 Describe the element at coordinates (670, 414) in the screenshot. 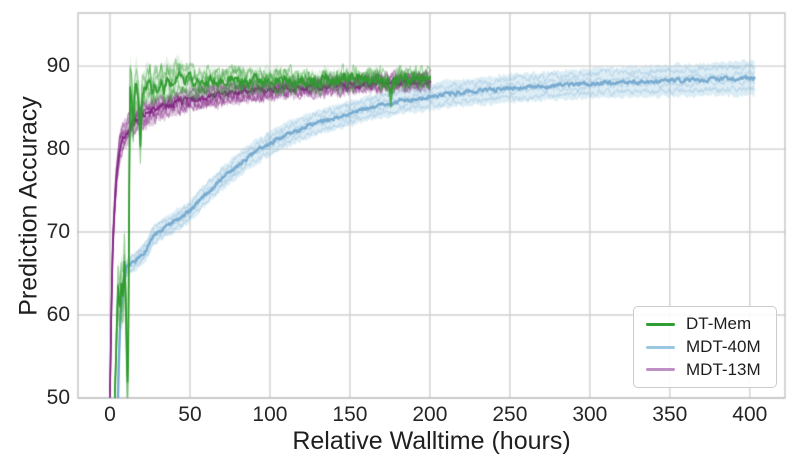

I see `x-tick-label: 350` at that location.